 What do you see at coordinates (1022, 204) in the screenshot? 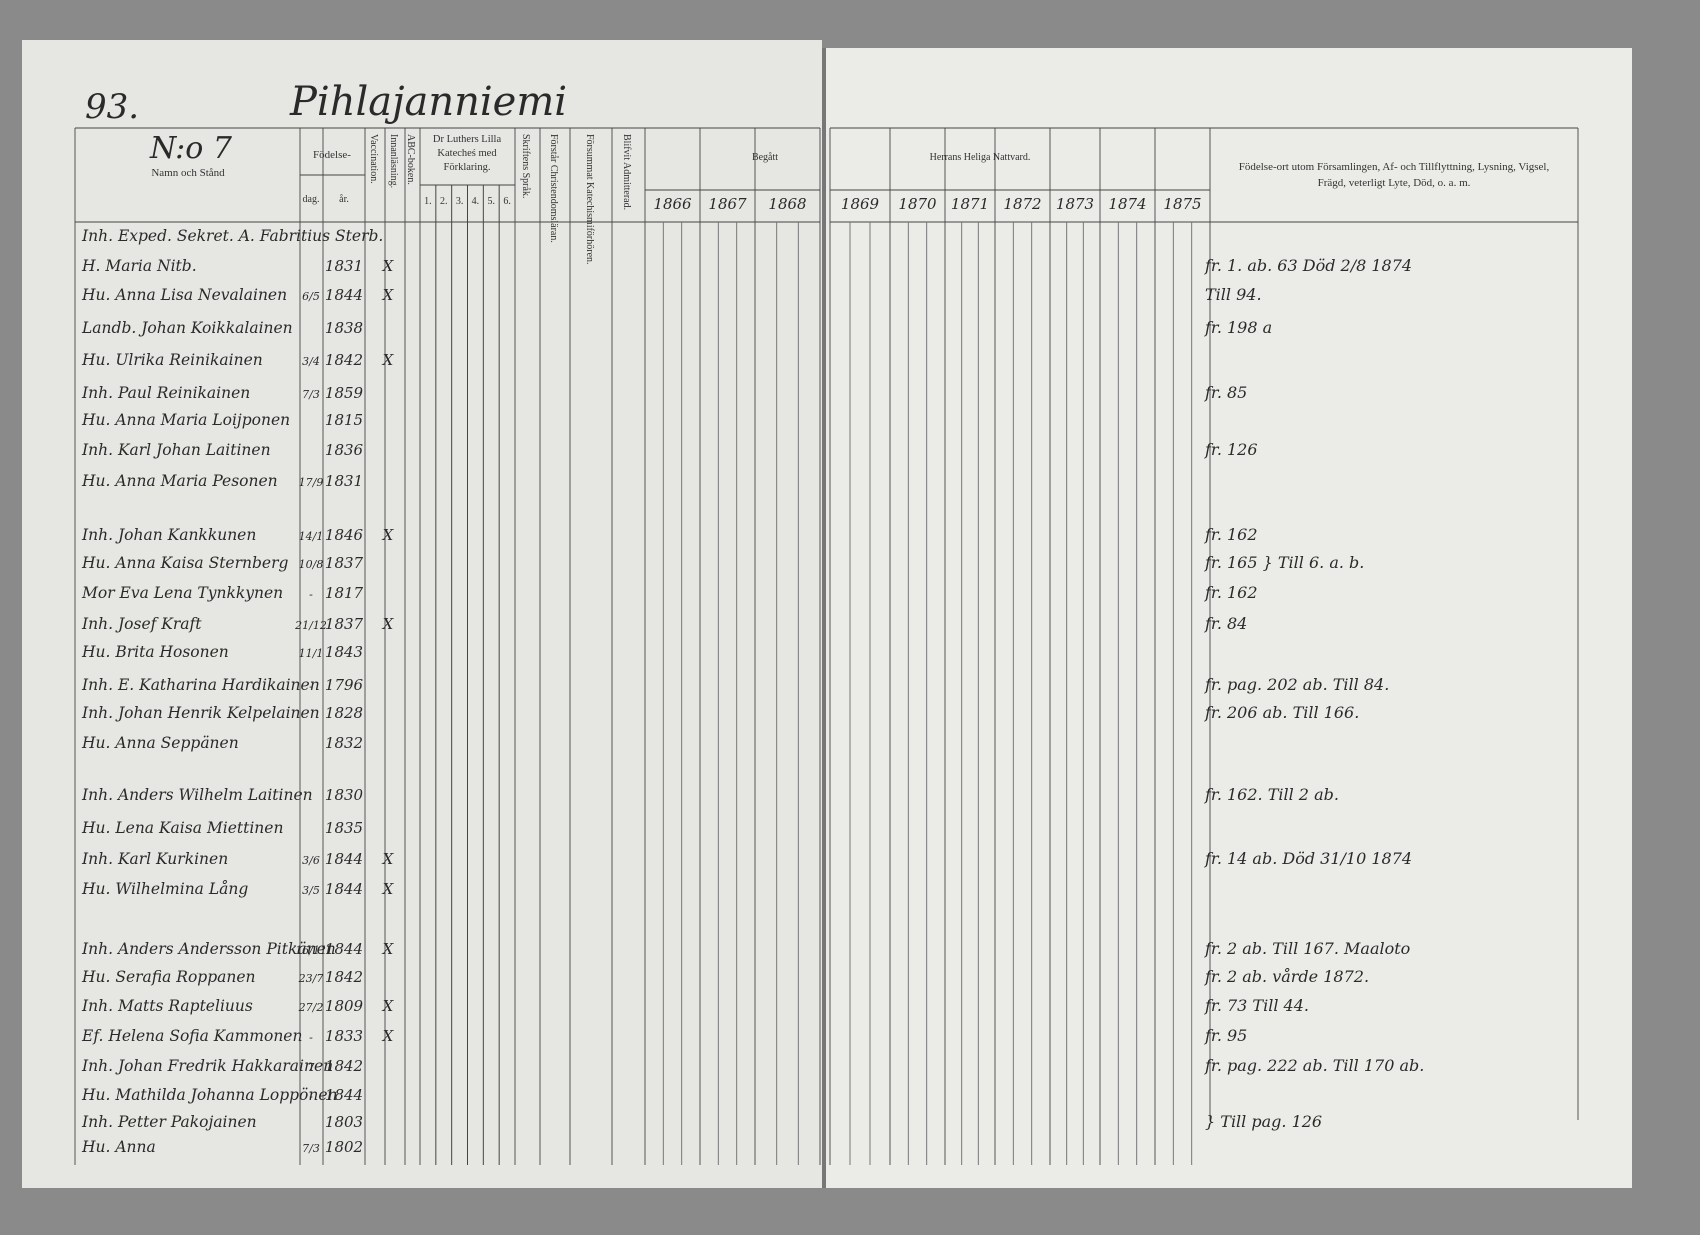
I see `year-header: 1872` at bounding box center [1022, 204].